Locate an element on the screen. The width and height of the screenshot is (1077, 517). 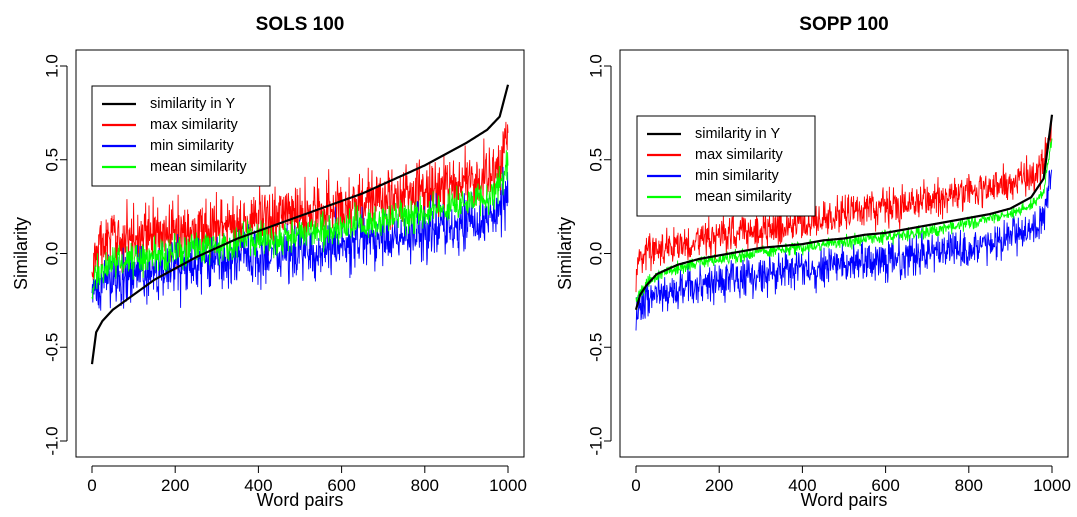
series-line-min-similarity is located at coordinates (844, 250).